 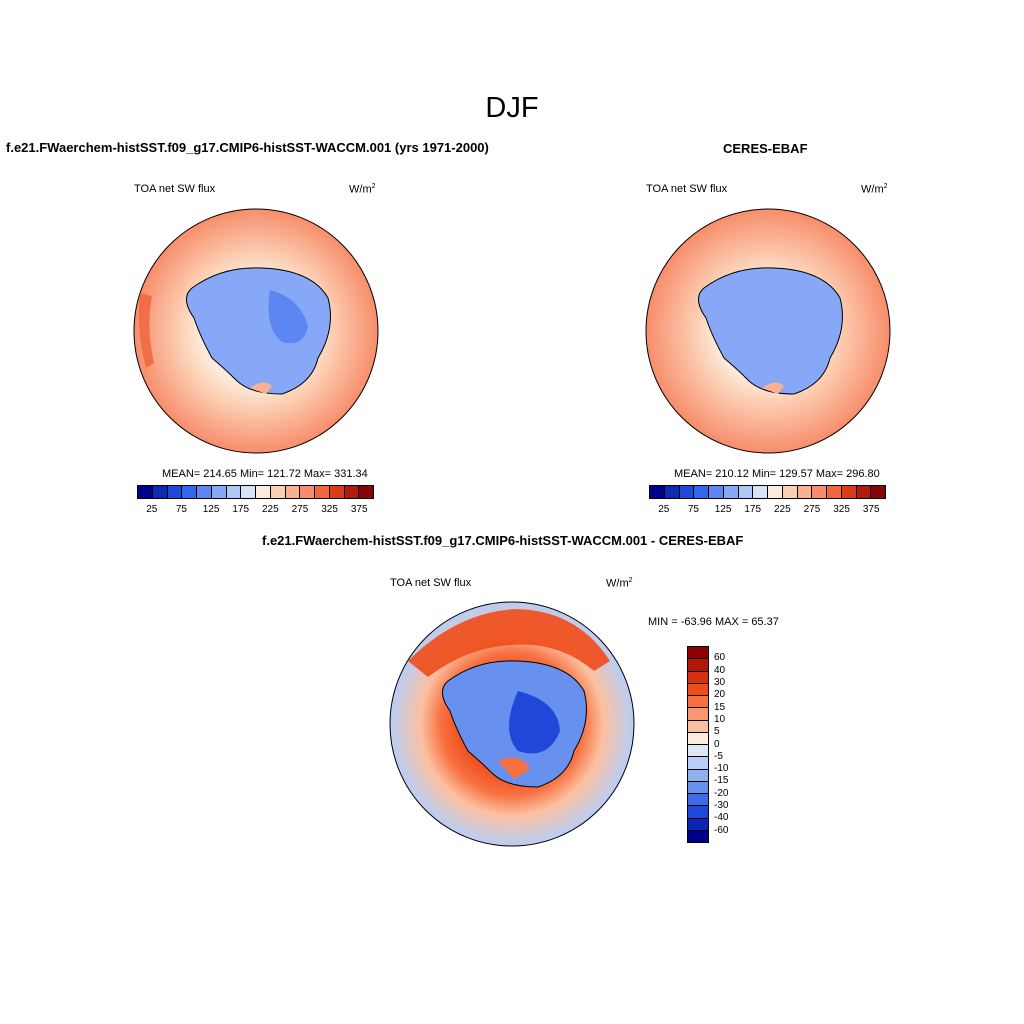 What do you see at coordinates (720, 719) in the screenshot?
I see `panel-diff-colorbar-tick-label: 10` at bounding box center [720, 719].